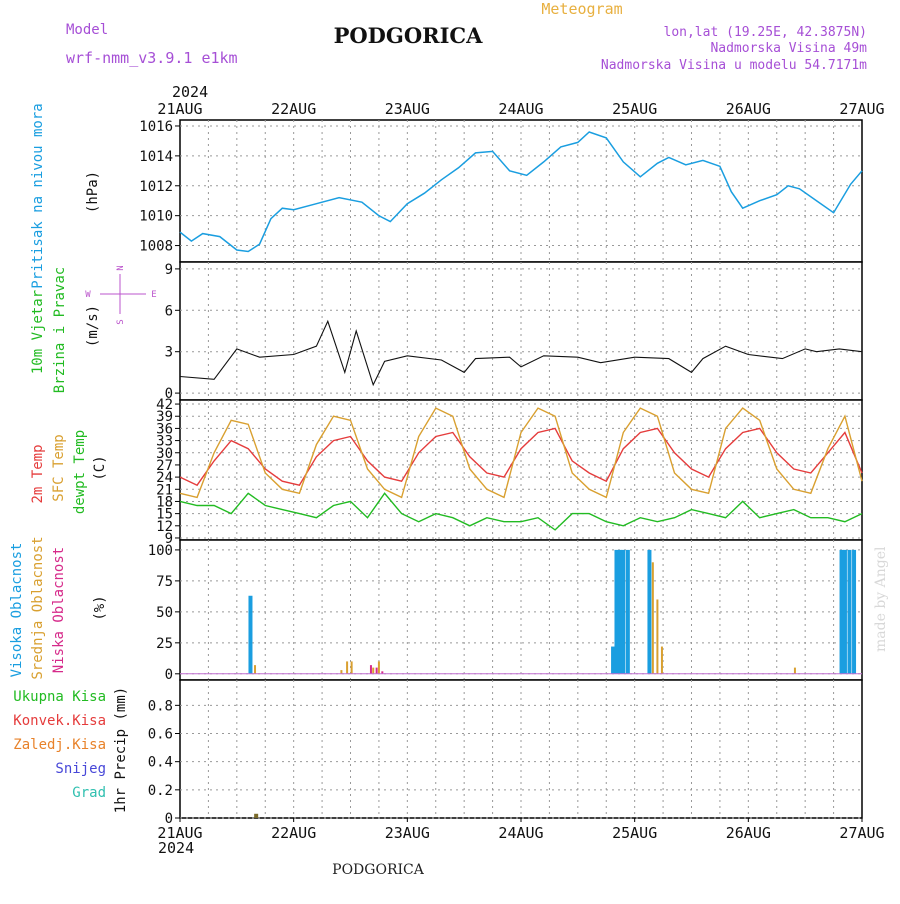 The width and height of the screenshot is (900, 904). Describe the element at coordinates (93, 192) in the screenshot. I see `pressure-unit: (hPa)` at that location.